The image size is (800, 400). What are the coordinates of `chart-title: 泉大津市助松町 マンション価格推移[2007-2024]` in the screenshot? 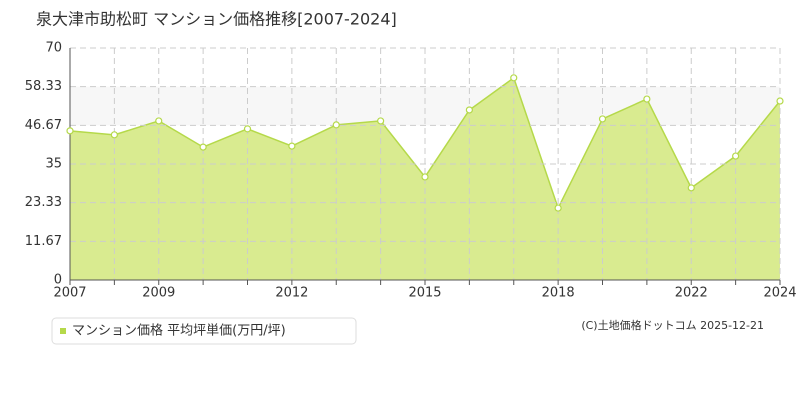 It's located at (216, 19).